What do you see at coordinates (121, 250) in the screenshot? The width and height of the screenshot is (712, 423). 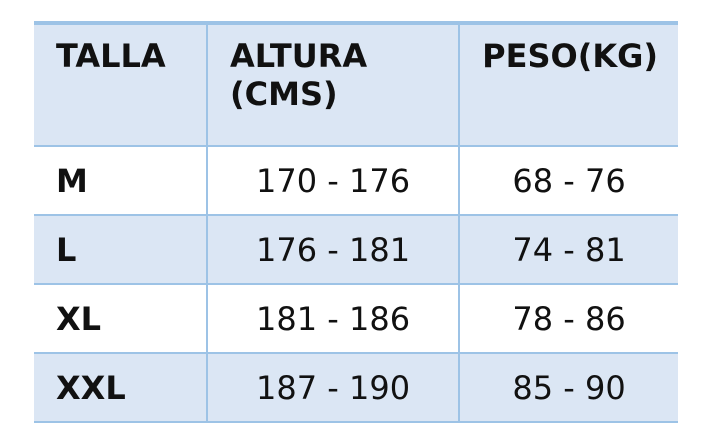 I see `cell: L` at bounding box center [121, 250].